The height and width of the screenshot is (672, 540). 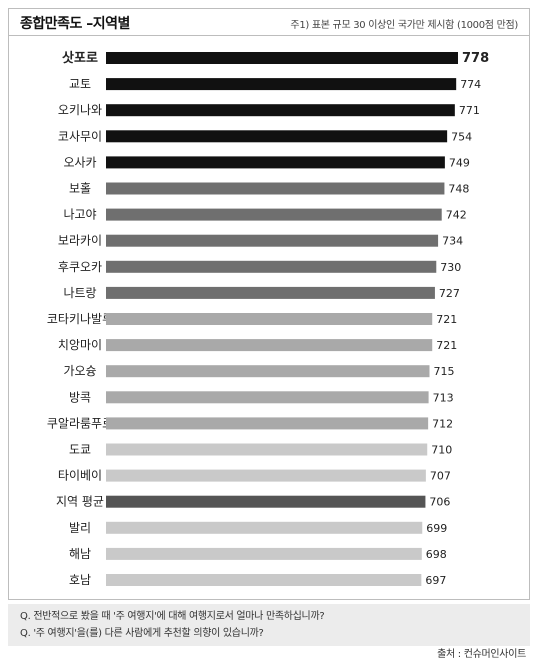 I want to click on source-credit: 출처 : 컨슈머인사이트, so click(x=481, y=654).